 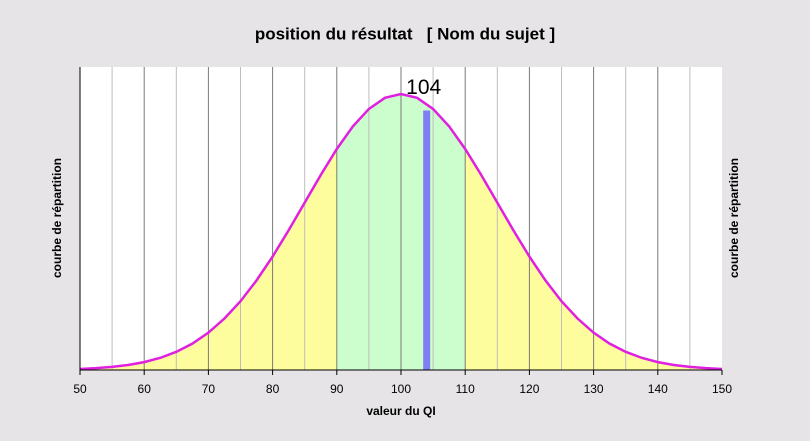 I want to click on chart-title: position du résultat [ Nom du sujet ], so click(x=405, y=33).